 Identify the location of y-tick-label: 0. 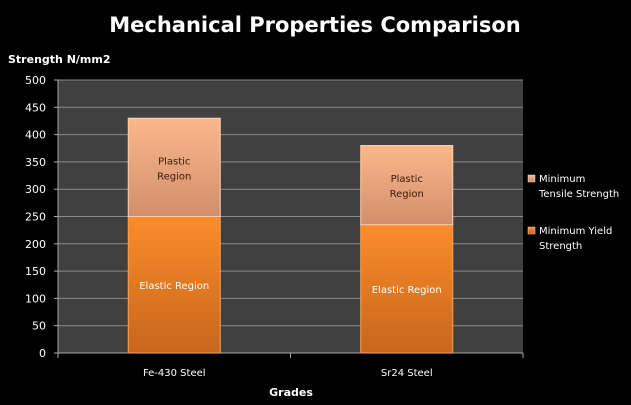
(42, 353).